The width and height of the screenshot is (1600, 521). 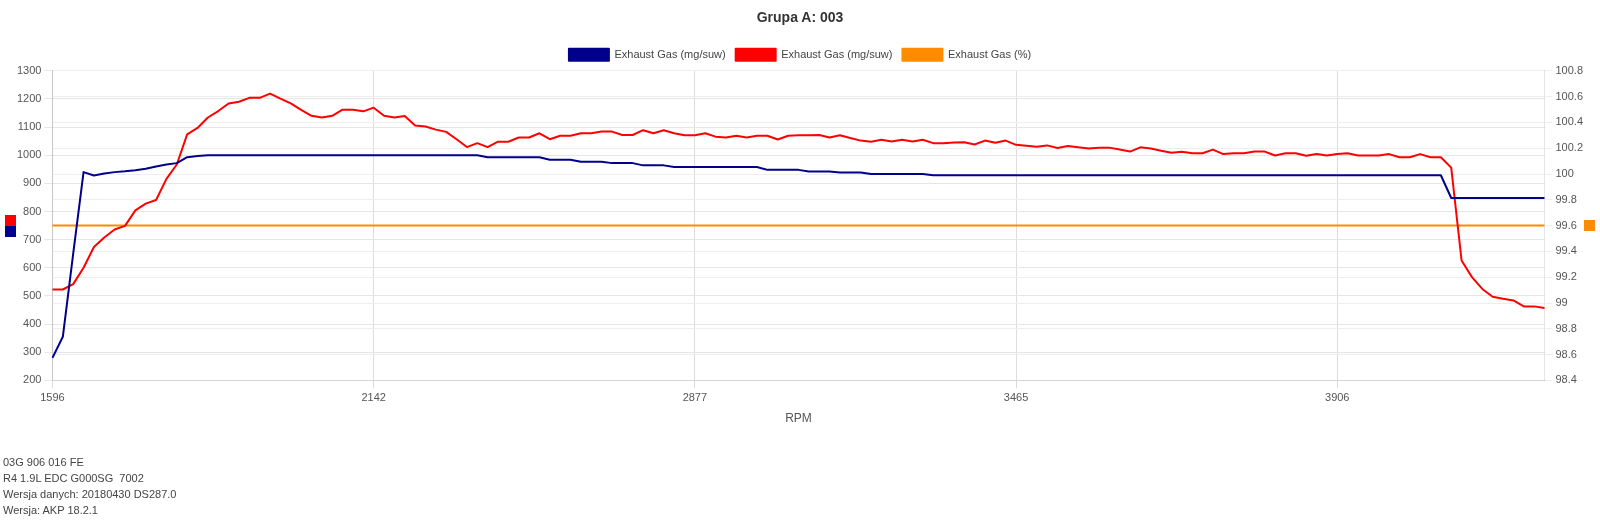 I want to click on y2-tick-label: 100.4, so click(x=1569, y=121).